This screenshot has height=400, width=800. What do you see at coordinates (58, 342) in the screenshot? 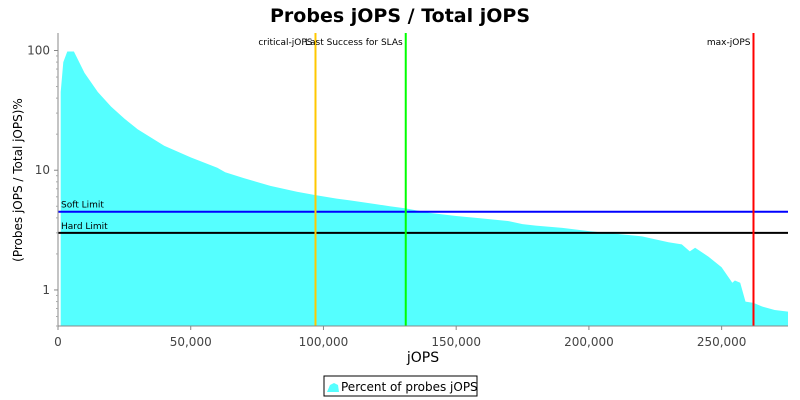
I see `x-tick-label-0: 0` at bounding box center [58, 342].